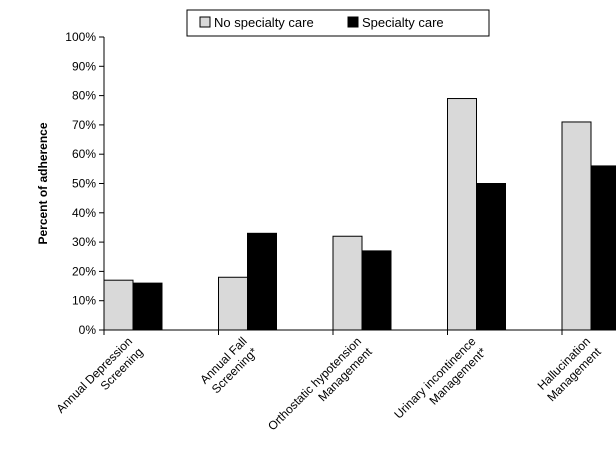  What do you see at coordinates (320, 389) in the screenshot?
I see `x-tick-label: Orthostatic hypotensionManagement` at bounding box center [320, 389].